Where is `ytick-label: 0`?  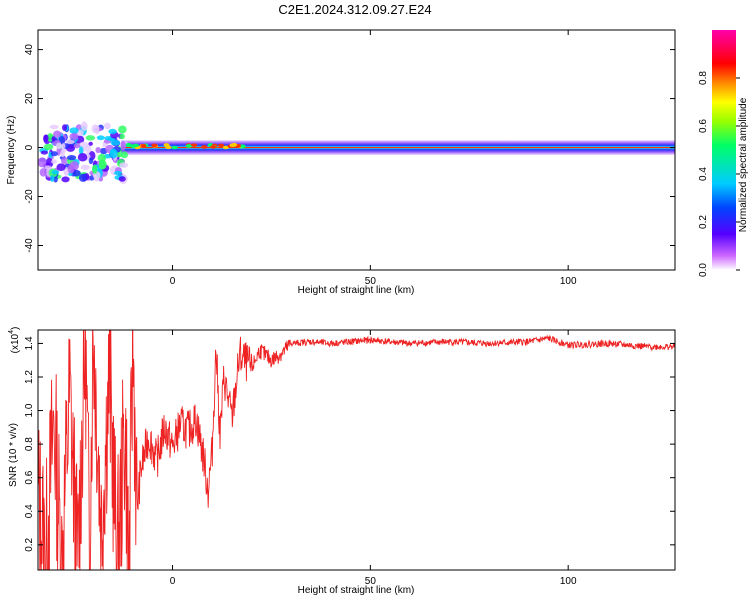
ytick-label: 0 is located at coordinates (29, 147).